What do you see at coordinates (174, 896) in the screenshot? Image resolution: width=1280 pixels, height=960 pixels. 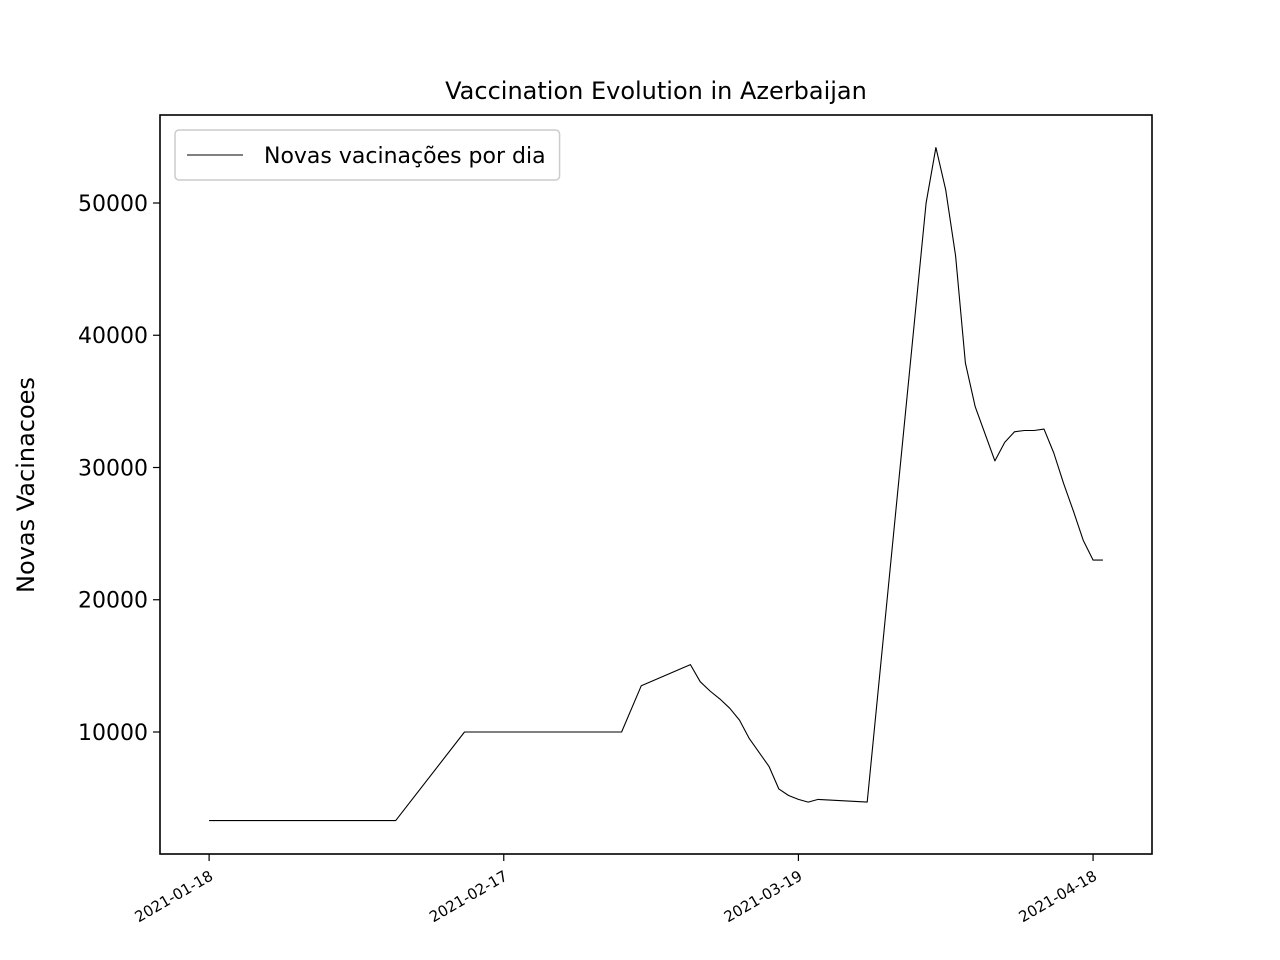 I see `x-tick-label: 2021-01-18` at bounding box center [174, 896].